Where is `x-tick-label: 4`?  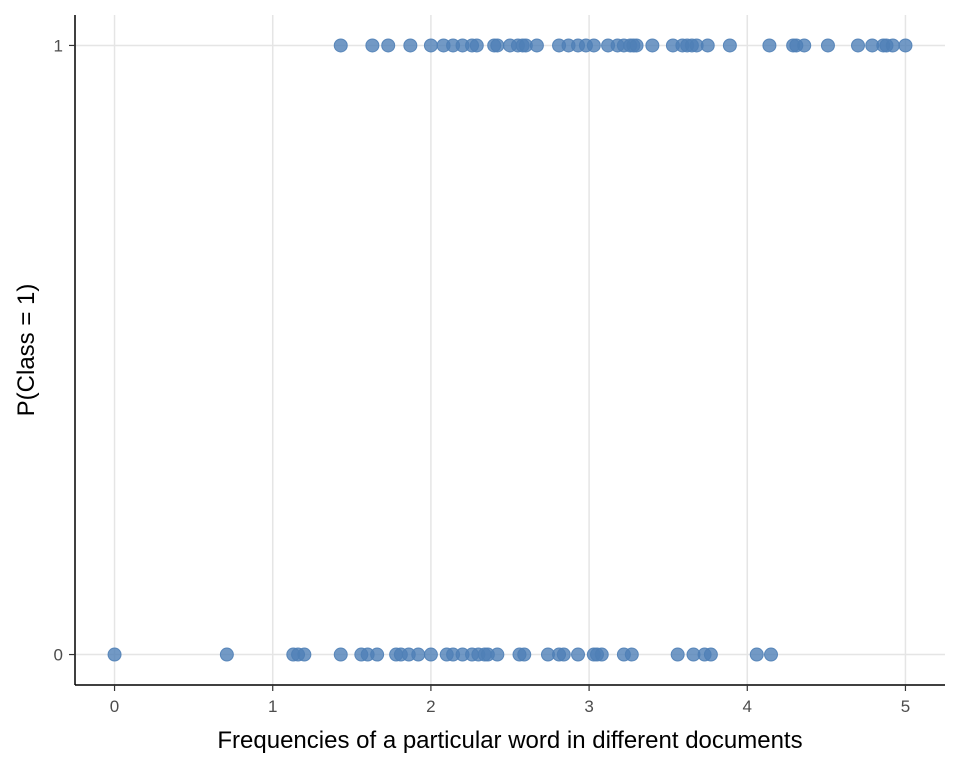 x-tick-label: 4 is located at coordinates (747, 706).